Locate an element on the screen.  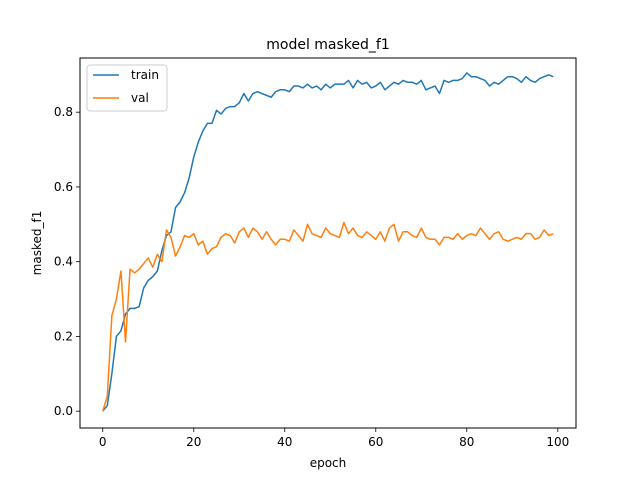
y-axis: 0.0 0.2 0.4 0.6 0.8 is located at coordinates (67, 261).